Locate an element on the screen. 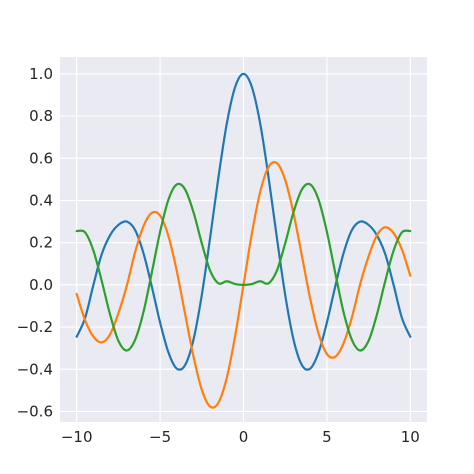 Image resolution: width=474 pixels, height=474 pixels. y-tick-label: −0.6 is located at coordinates (35, 411).